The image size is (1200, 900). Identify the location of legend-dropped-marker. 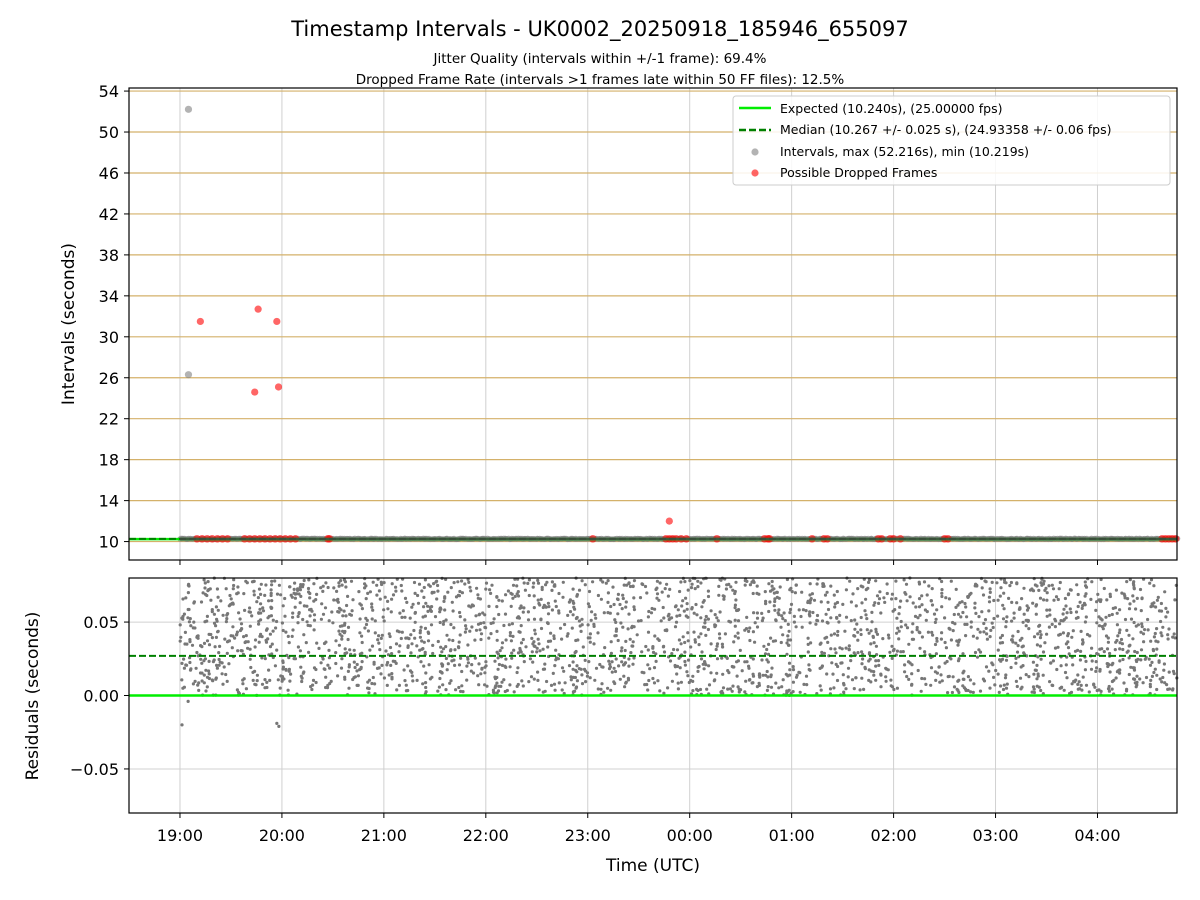
(755, 173).